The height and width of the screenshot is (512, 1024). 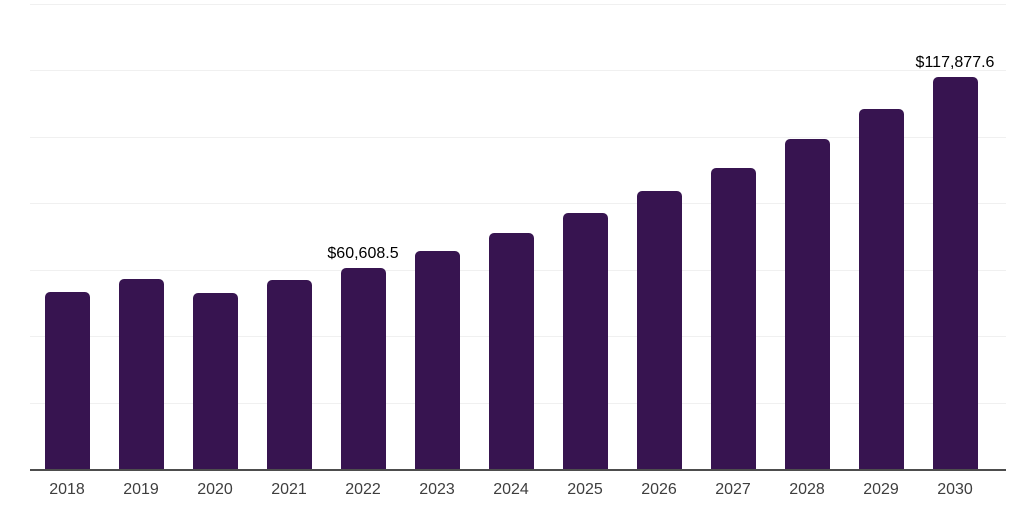 What do you see at coordinates (659, 489) in the screenshot?
I see `x-tick-label-2026: 2026` at bounding box center [659, 489].